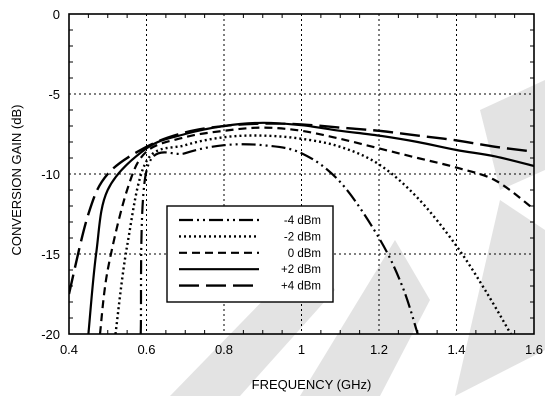 This screenshot has width=545, height=396. What do you see at coordinates (69, 349) in the screenshot?
I see `x-tick-label: 0.4` at bounding box center [69, 349].